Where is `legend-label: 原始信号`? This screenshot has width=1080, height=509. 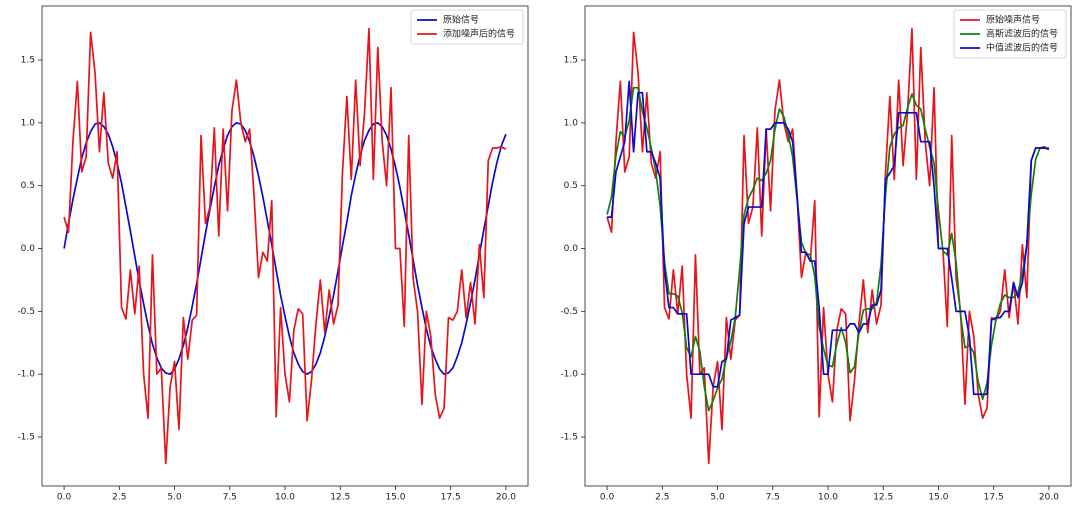
legend-label: 原始信号 is located at coordinates (461, 20).